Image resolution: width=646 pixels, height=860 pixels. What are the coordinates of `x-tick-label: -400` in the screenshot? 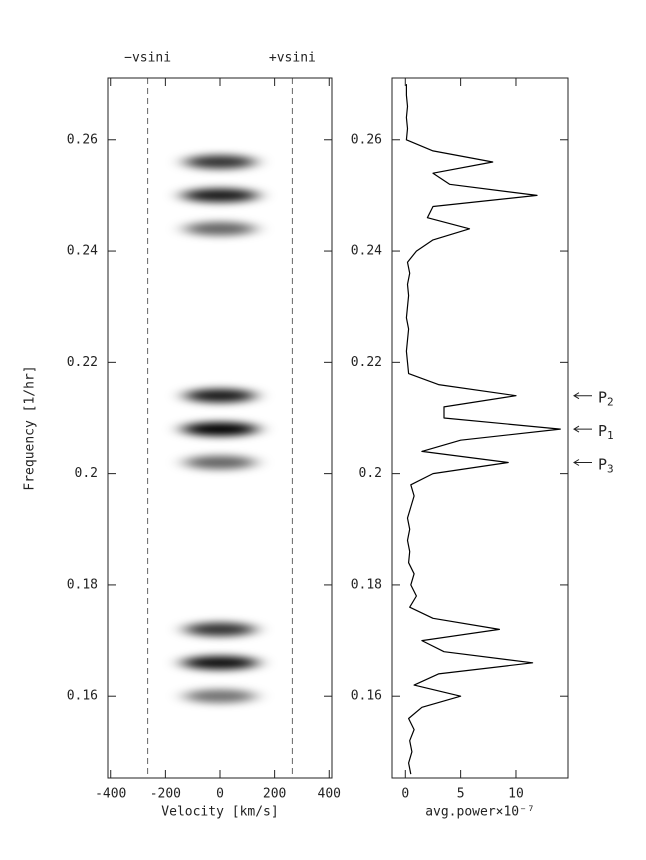 It's located at (110, 794).